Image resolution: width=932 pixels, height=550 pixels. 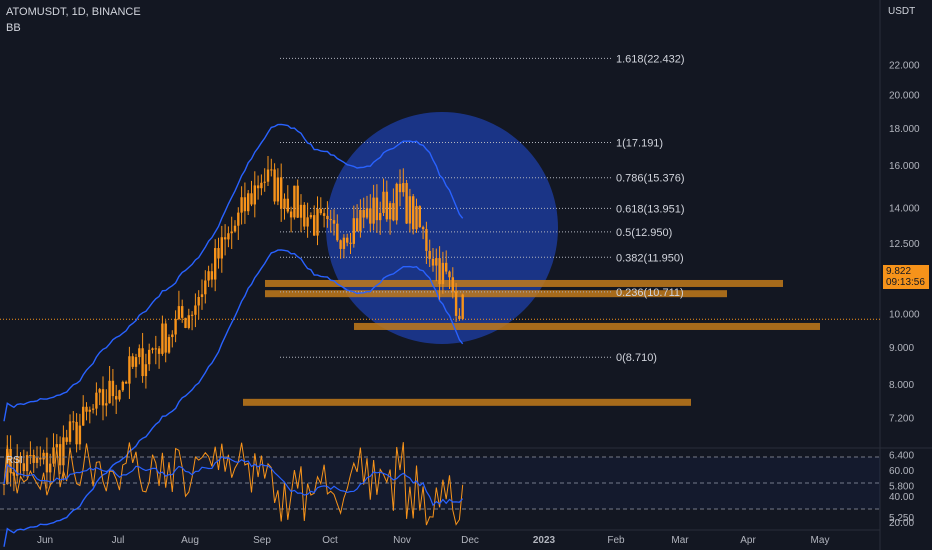 What do you see at coordinates (524, 283) in the screenshot?
I see `support-resistance-zone` at bounding box center [524, 283].